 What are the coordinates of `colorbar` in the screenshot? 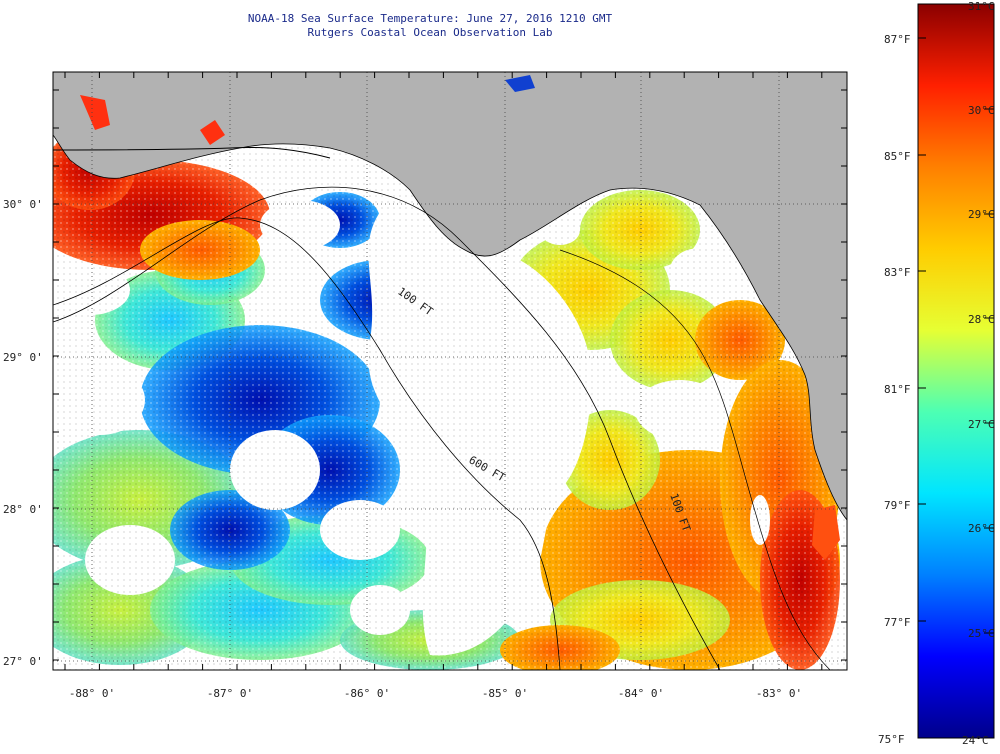 It's located at (956, 371).